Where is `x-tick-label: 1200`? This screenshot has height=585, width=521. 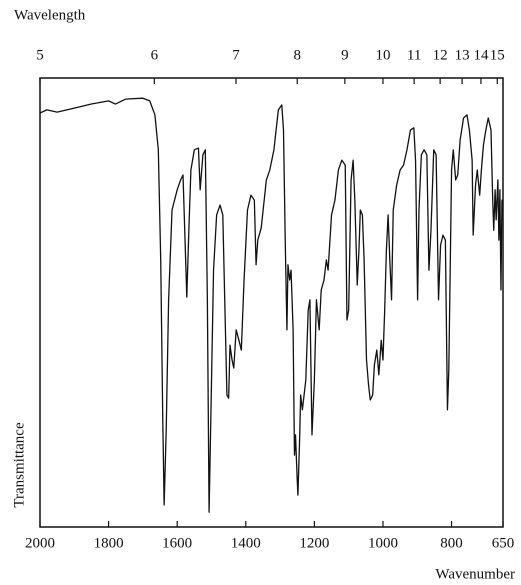 x-tick-label: 1200 is located at coordinates (314, 543).